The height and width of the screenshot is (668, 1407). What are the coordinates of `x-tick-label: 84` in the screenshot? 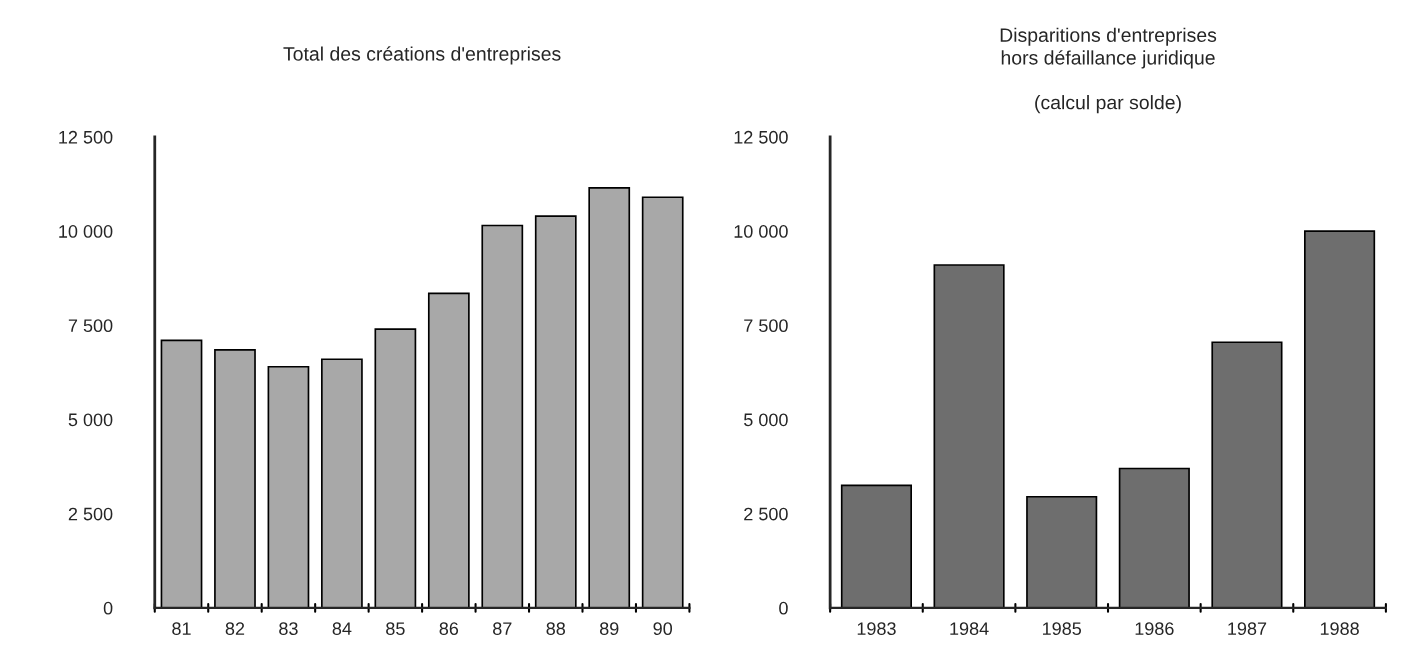 It's located at (342, 629).